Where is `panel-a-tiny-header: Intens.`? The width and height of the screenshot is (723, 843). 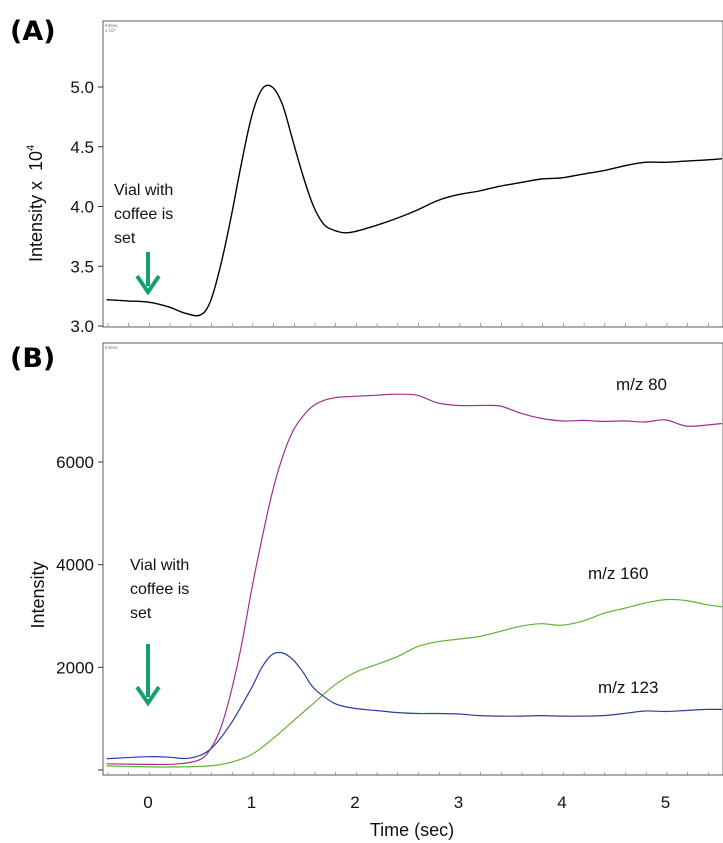
panel-a-tiny-header: Intens. is located at coordinates (112, 25).